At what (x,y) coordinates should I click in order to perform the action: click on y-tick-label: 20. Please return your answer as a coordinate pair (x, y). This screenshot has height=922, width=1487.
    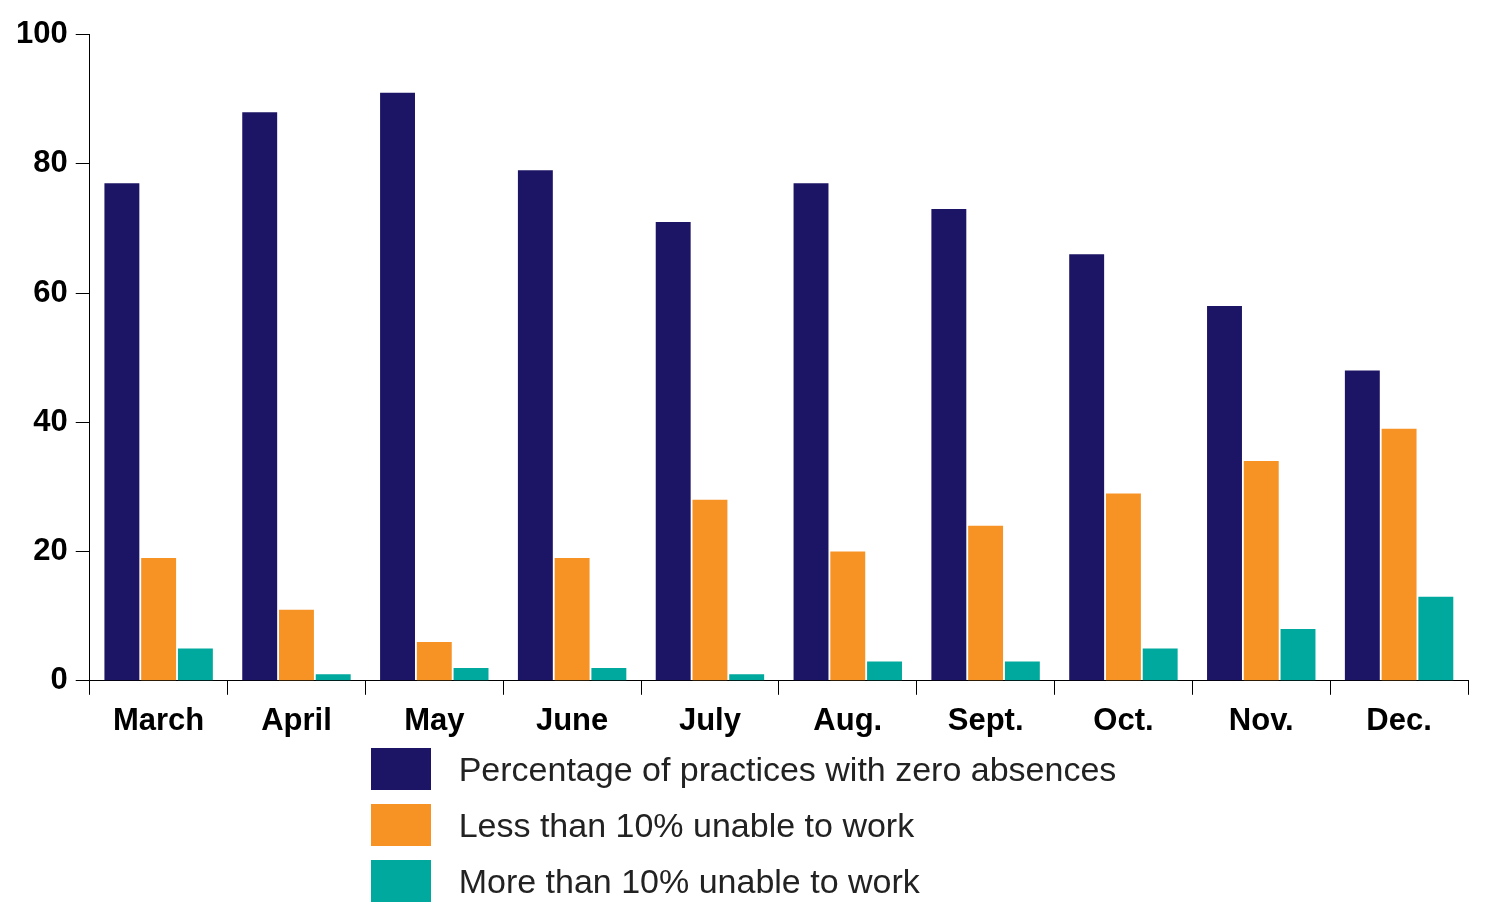
    Looking at the image, I should click on (50, 550).